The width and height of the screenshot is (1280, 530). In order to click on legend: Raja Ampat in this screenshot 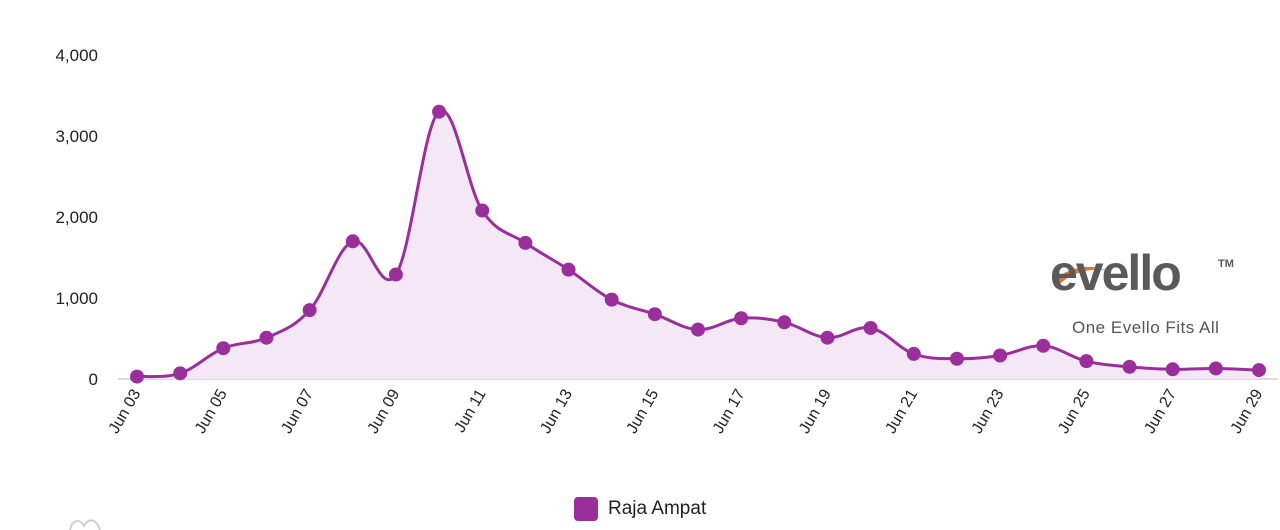, I will do `click(640, 509)`.